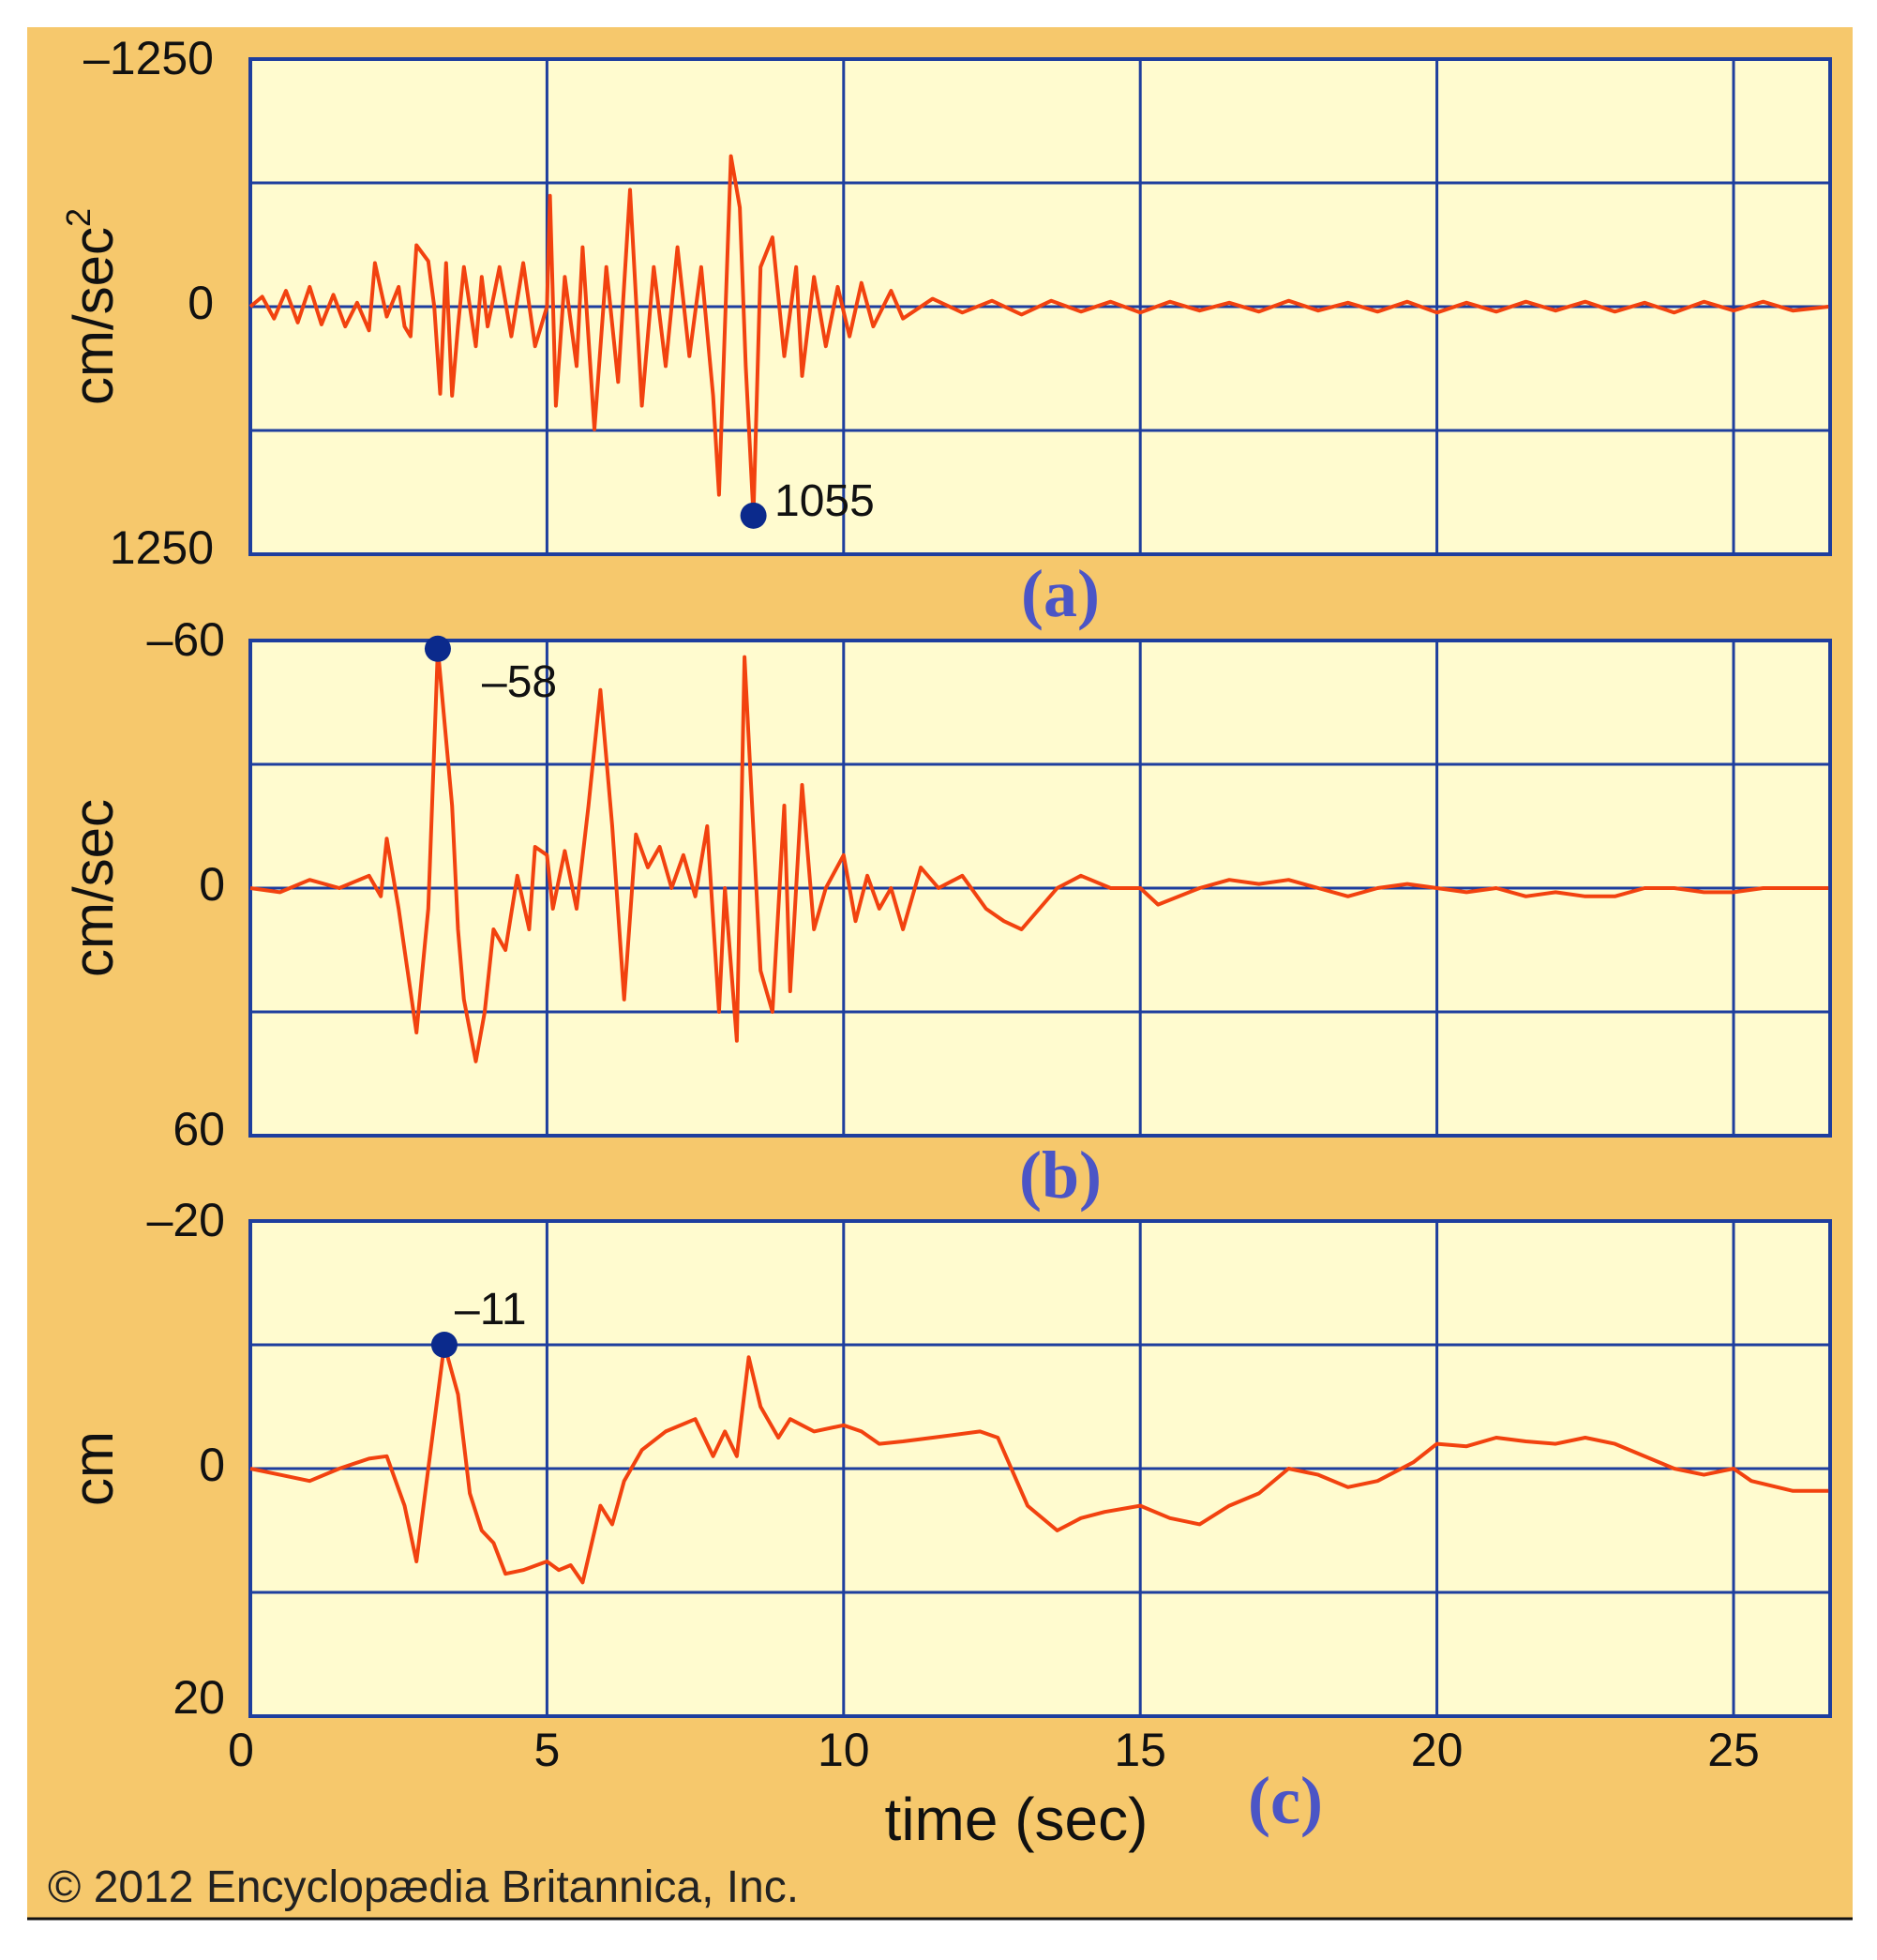  What do you see at coordinates (186, 1220) in the screenshot?
I see `ytick-c-top: –20` at bounding box center [186, 1220].